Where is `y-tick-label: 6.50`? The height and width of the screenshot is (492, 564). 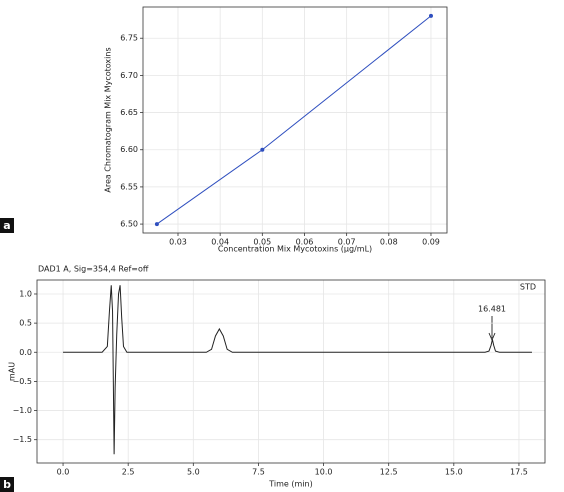
y-tick-label: 6.50 is located at coordinates (129, 224).